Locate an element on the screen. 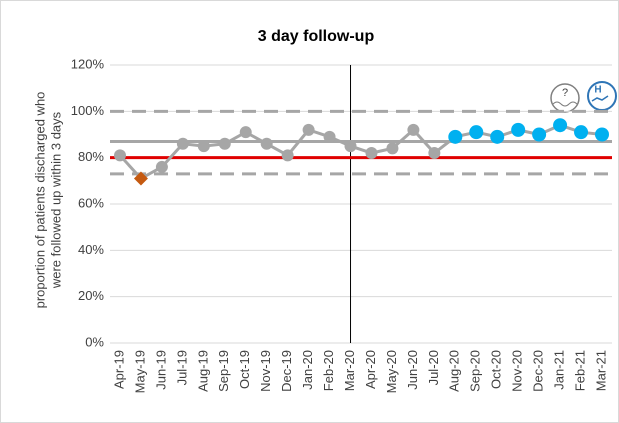 The image size is (619, 423). icon-text: ? is located at coordinates (565, 93).